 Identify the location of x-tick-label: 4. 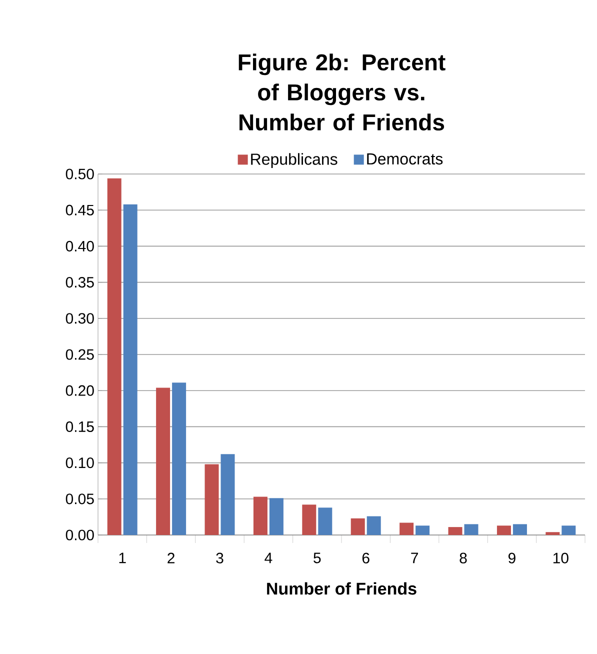
(268, 558).